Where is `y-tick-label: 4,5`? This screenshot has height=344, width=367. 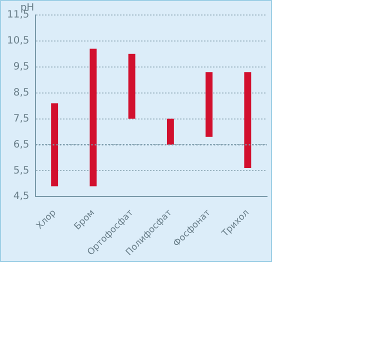
y-tick-label: 4,5 is located at coordinates (21, 196).